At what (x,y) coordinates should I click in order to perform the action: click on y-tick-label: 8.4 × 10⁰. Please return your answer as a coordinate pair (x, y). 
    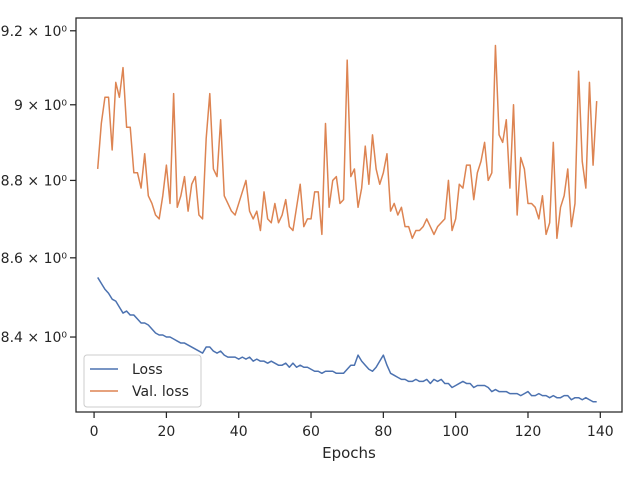
    Looking at the image, I should click on (34, 338).